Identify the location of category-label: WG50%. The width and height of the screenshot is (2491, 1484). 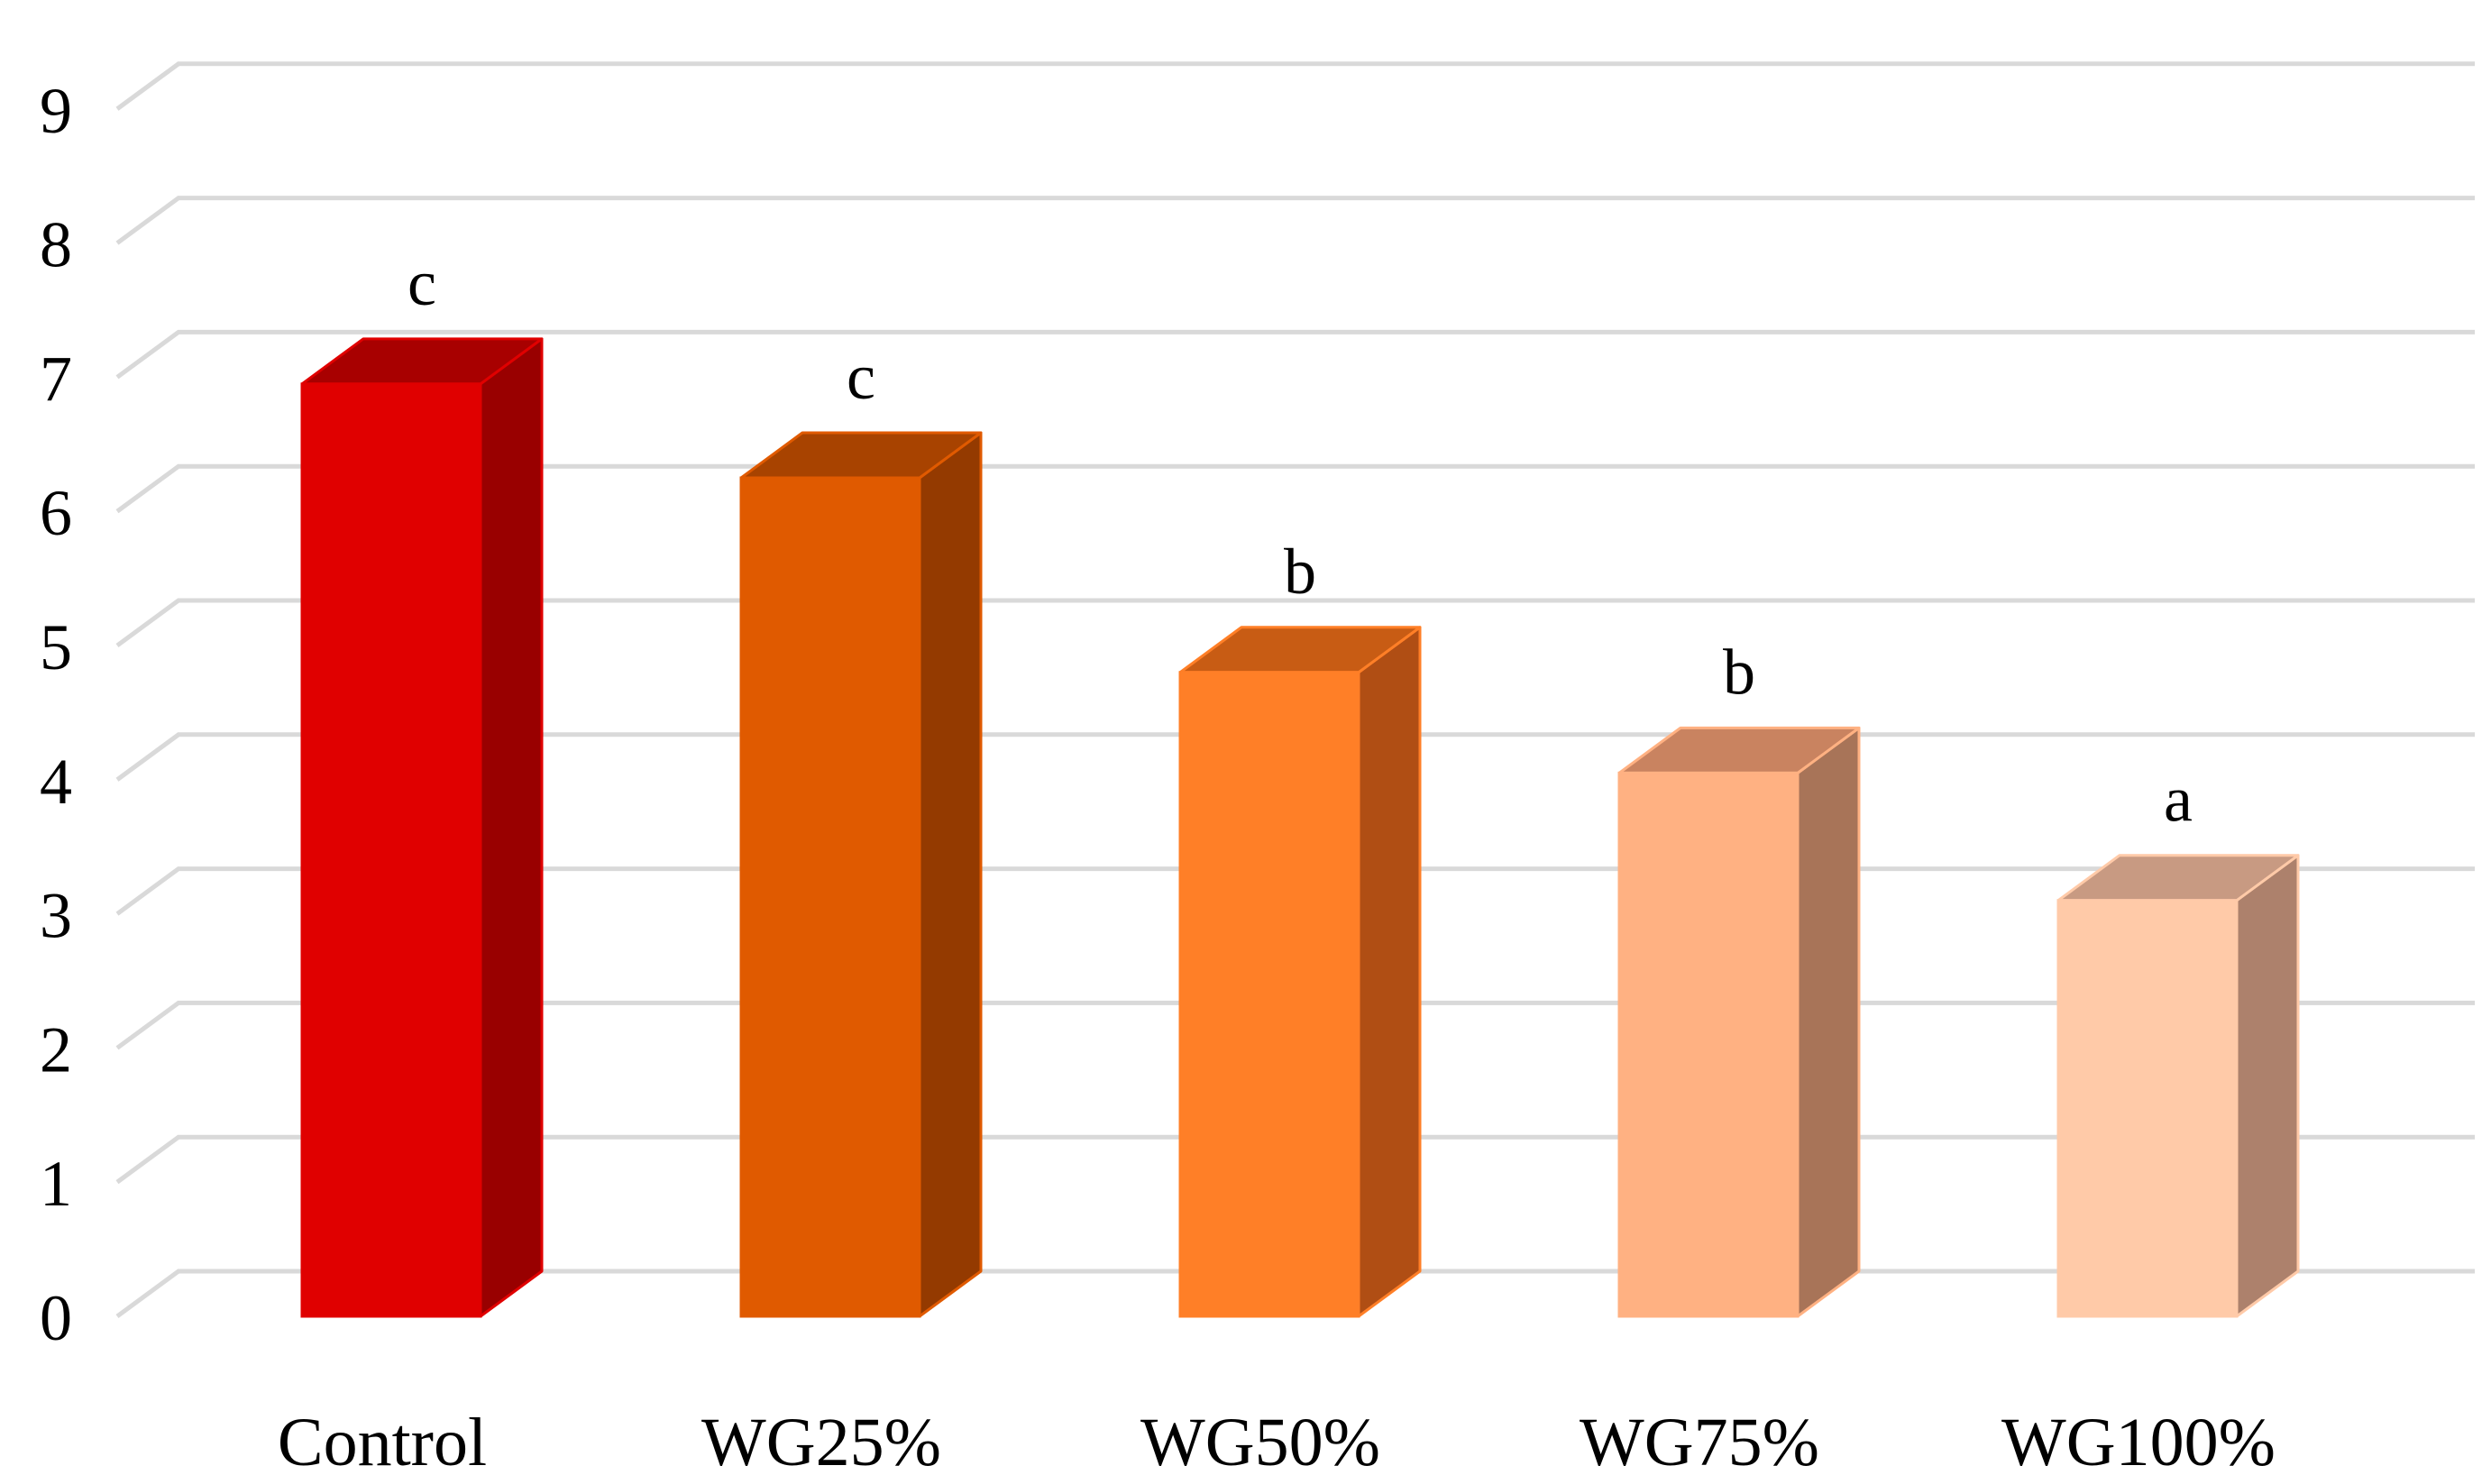
(1260, 1442).